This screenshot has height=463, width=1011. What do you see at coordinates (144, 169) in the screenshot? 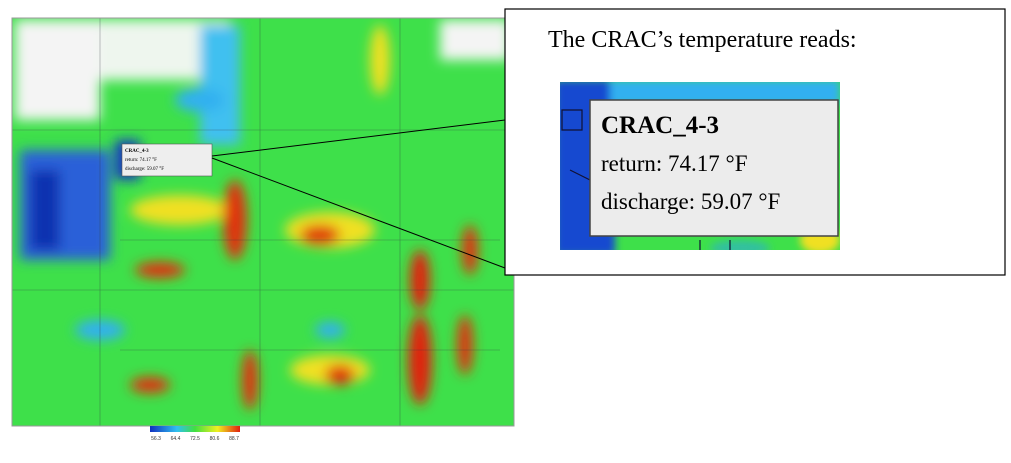
I see `map-tooltip-discharge: discharge: 59.07 °F` at bounding box center [144, 169].